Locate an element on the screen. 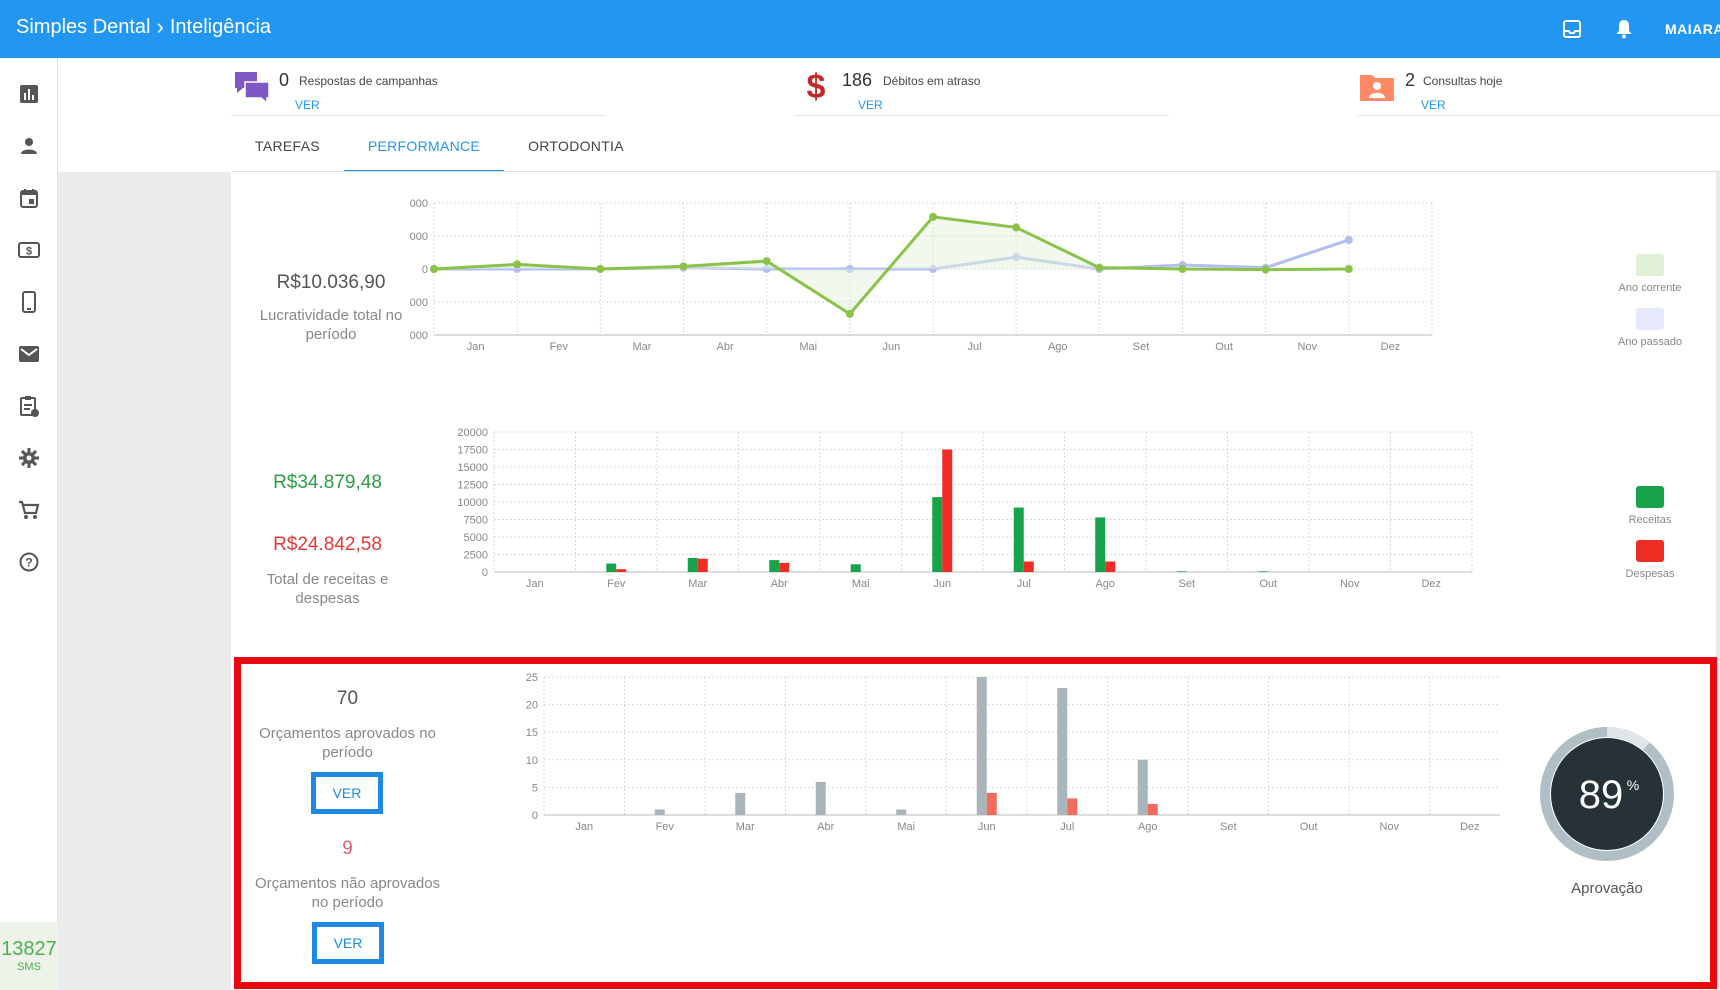 The height and width of the screenshot is (990, 1720). summary-value: 186 is located at coordinates (857, 80).